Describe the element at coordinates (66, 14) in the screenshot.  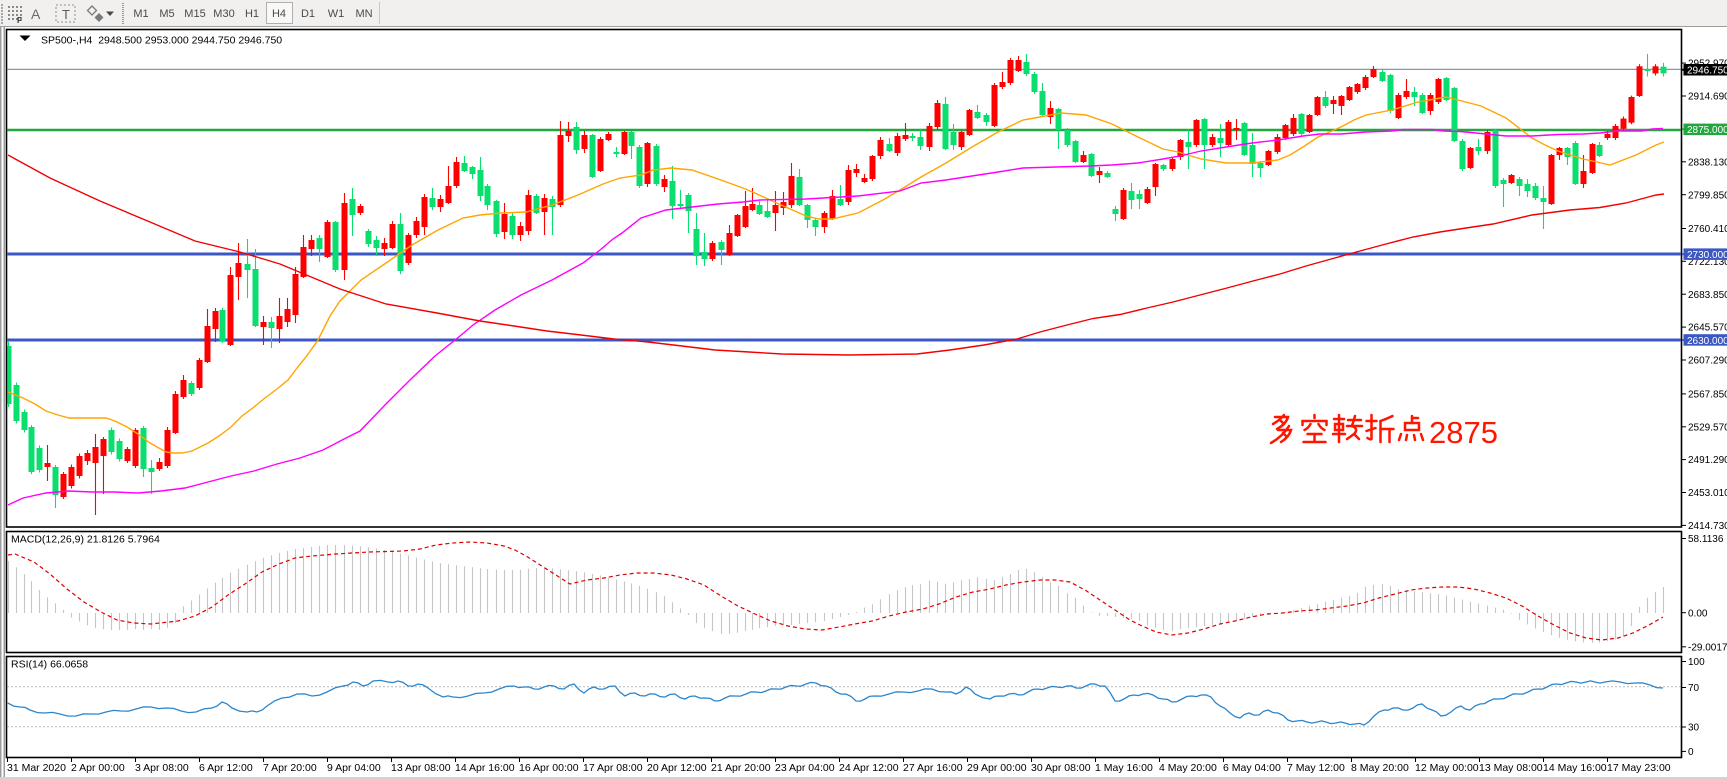
I see `svg-text: T` at that location.